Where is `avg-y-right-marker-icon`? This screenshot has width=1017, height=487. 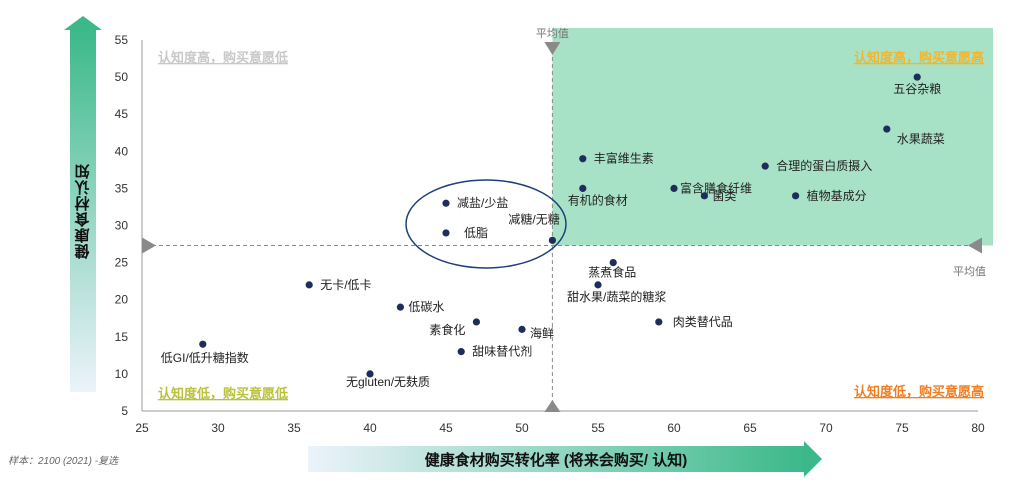
avg-y-right-marker-icon is located at coordinates (975, 245).